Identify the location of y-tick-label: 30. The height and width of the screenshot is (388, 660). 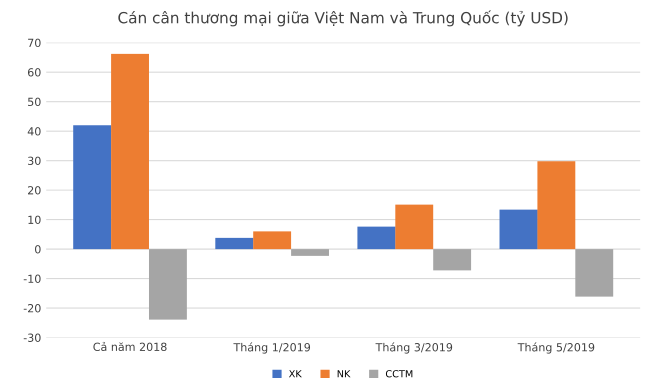
(34, 161).